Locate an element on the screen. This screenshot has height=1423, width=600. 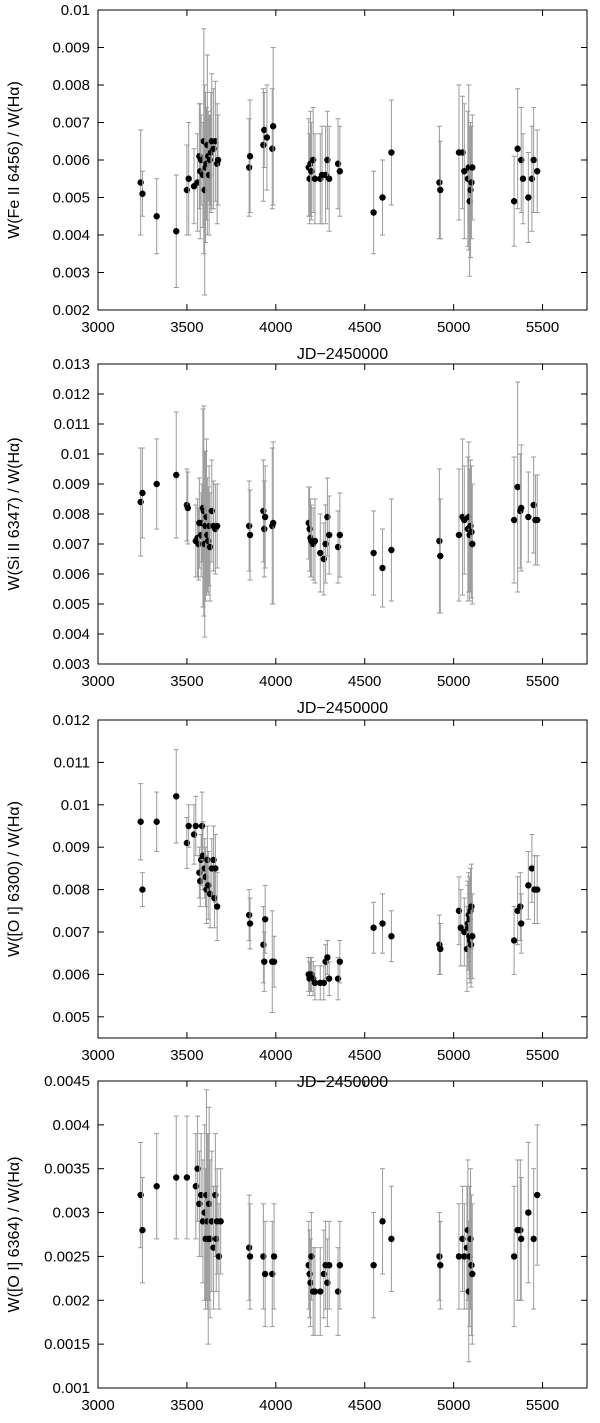
y-tick-label: 0.0035 is located at coordinates (67, 1169).